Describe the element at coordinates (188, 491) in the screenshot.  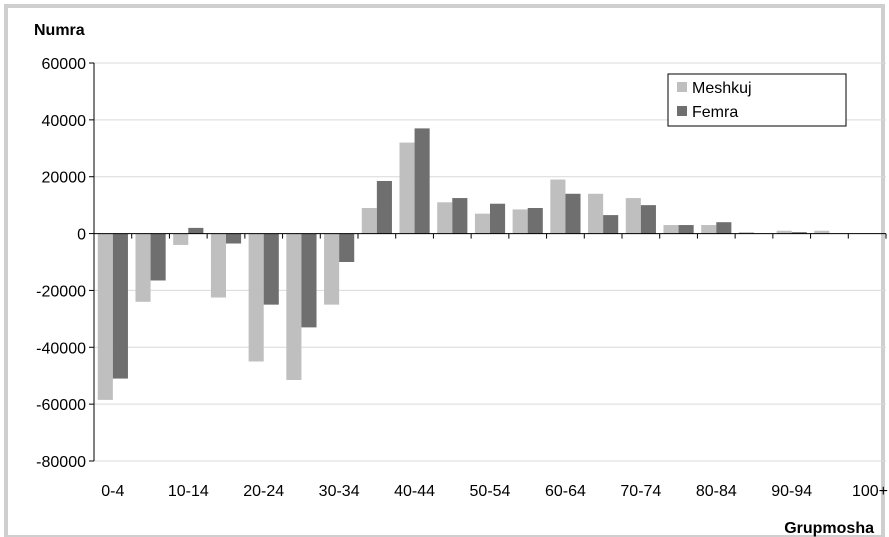
I see `x-tick-label: 10-14` at that location.